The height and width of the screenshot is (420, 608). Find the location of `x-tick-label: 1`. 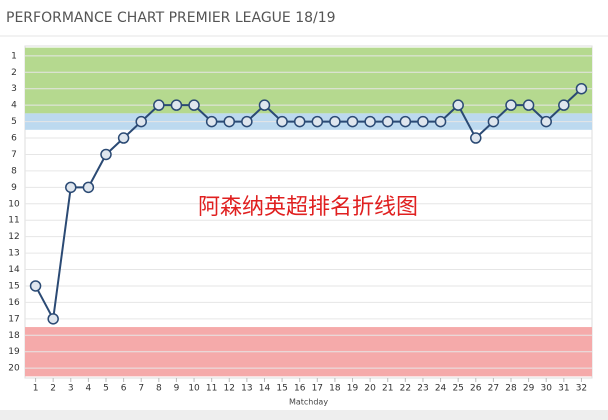

x-tick-label: 1 is located at coordinates (36, 389).